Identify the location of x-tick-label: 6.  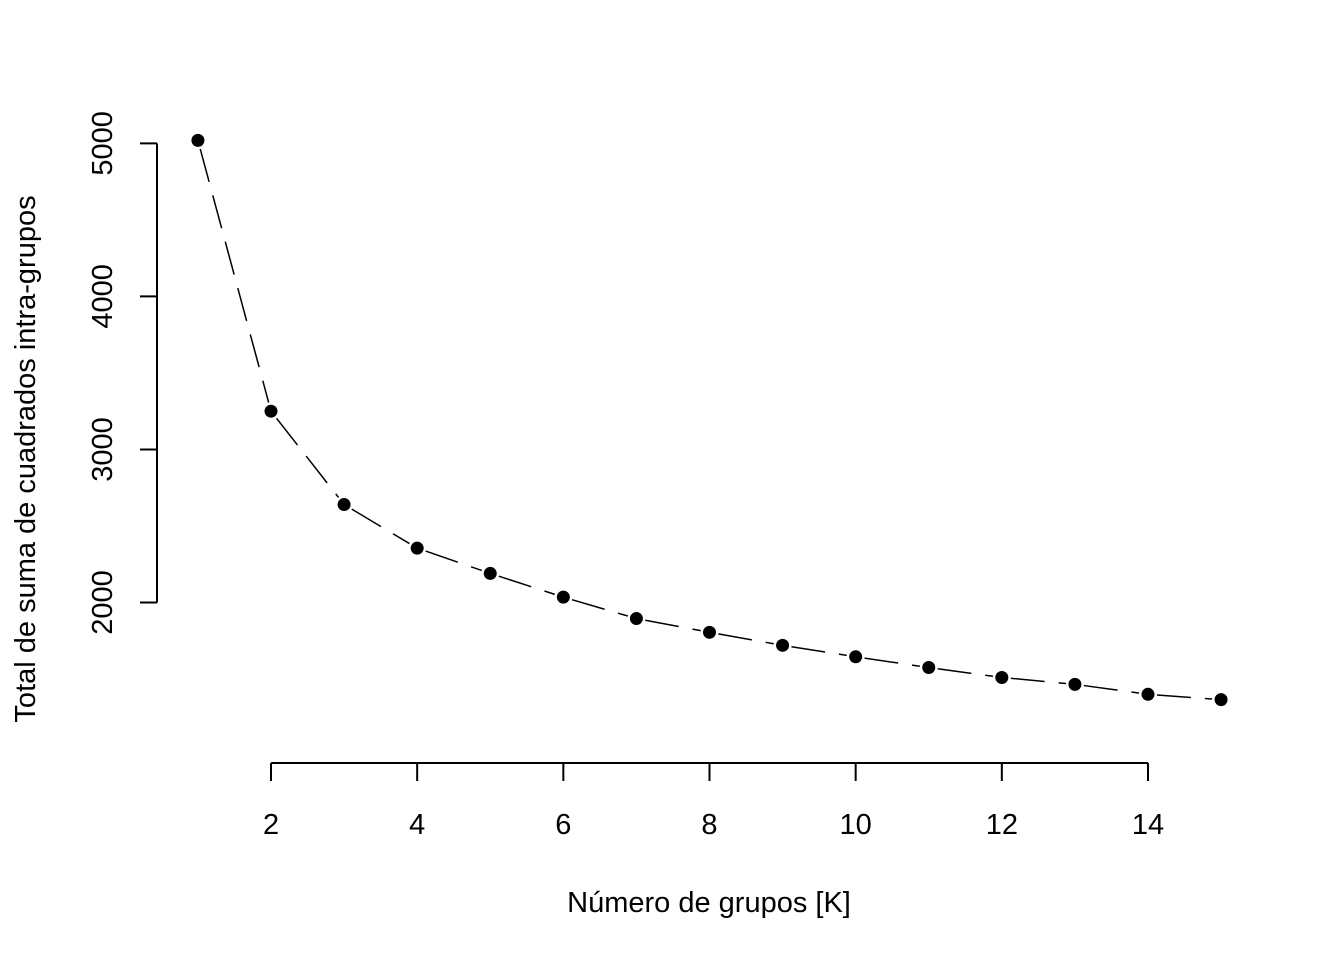
(563, 825).